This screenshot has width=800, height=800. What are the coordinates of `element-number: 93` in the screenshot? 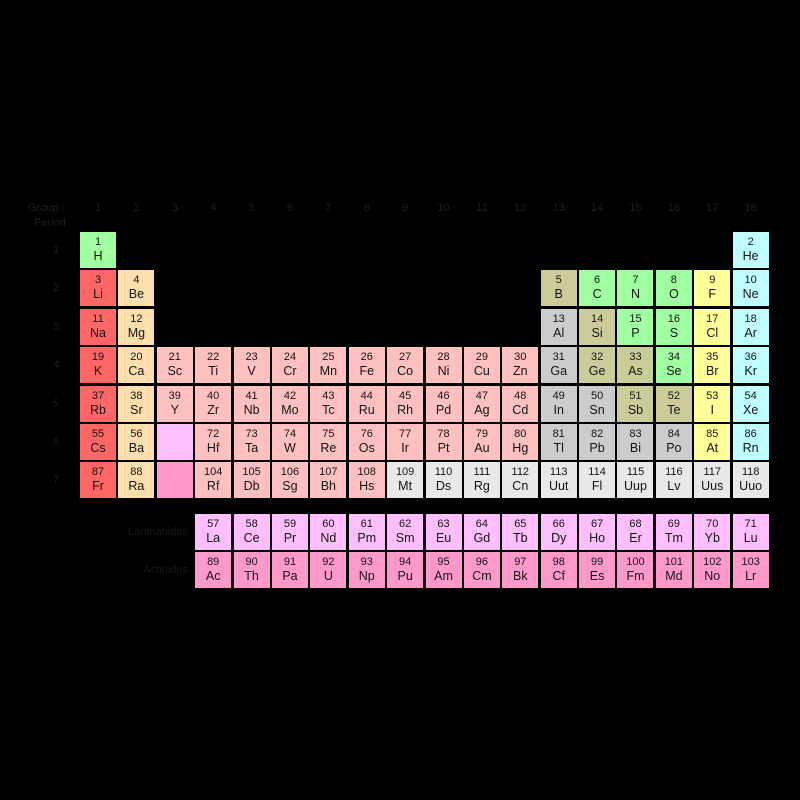 It's located at (366, 562).